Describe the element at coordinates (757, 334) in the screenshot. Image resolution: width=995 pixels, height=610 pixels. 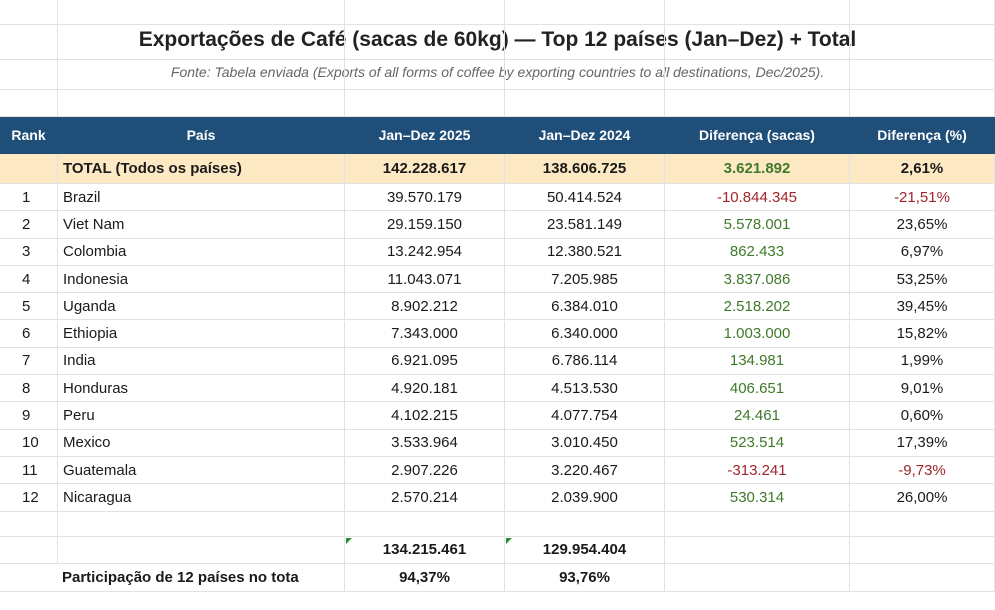
I see `table-cell: 1.003.000` at that location.